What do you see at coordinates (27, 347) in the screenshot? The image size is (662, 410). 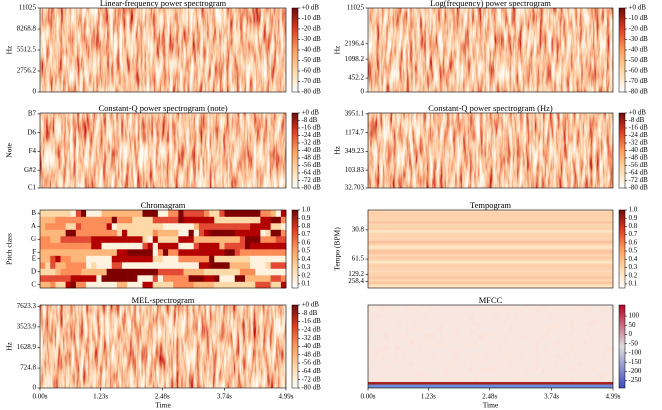 I see `y-tick-label: 1628.9` at bounding box center [27, 347].